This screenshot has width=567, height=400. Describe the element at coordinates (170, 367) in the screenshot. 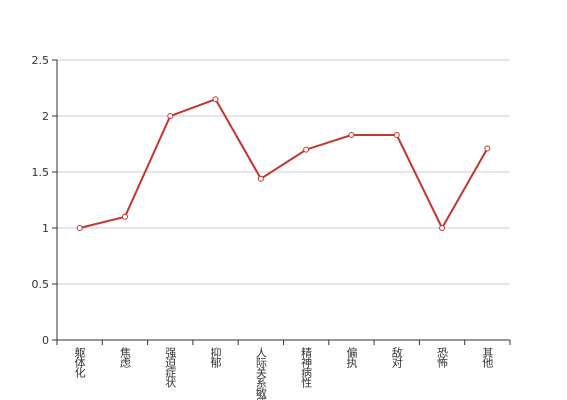

I see `x-tick-label: 强迫症状` at that location.